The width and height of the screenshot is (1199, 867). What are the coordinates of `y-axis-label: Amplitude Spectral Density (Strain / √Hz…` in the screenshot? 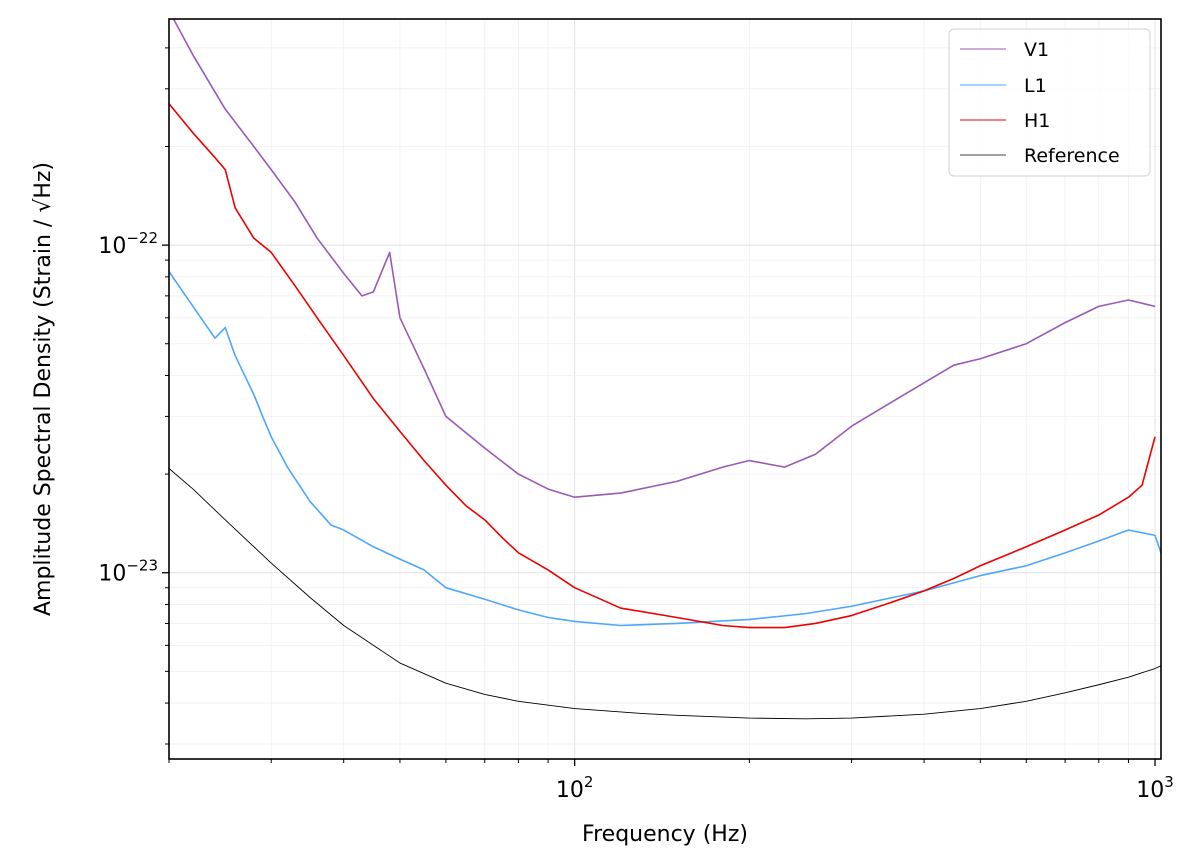 It's located at (43, 389).